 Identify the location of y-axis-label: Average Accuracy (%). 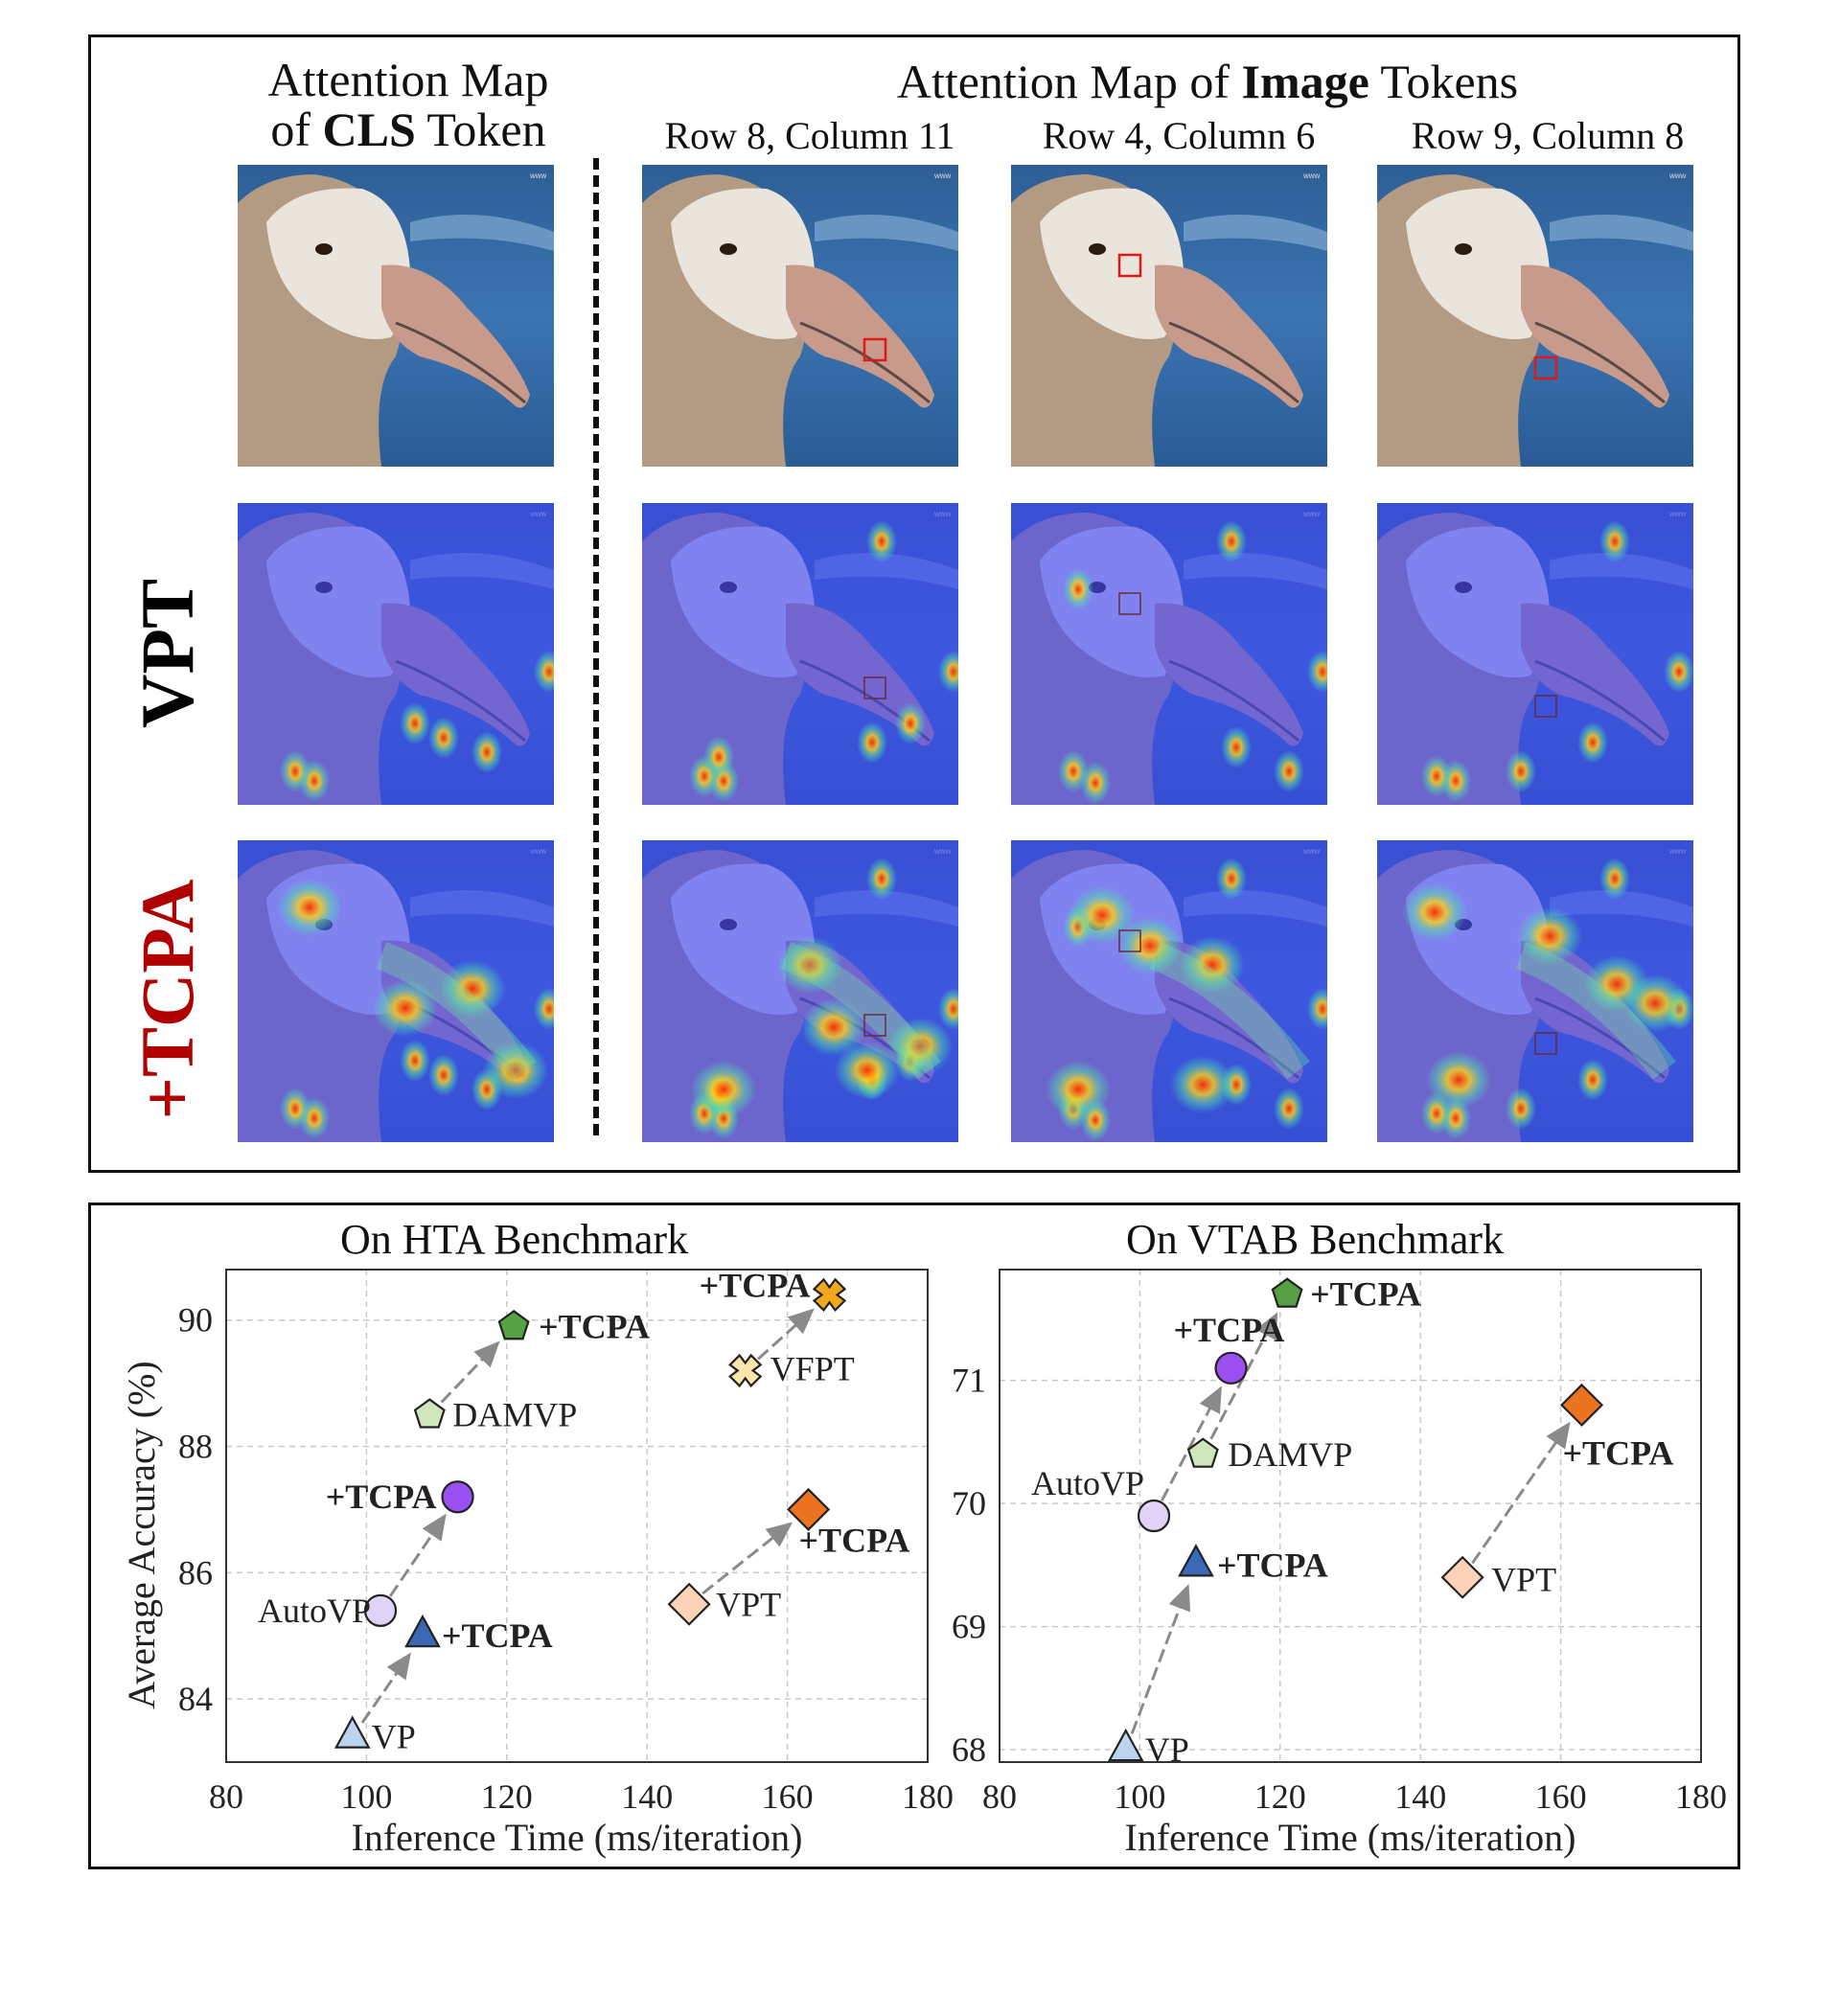
(141, 1534).